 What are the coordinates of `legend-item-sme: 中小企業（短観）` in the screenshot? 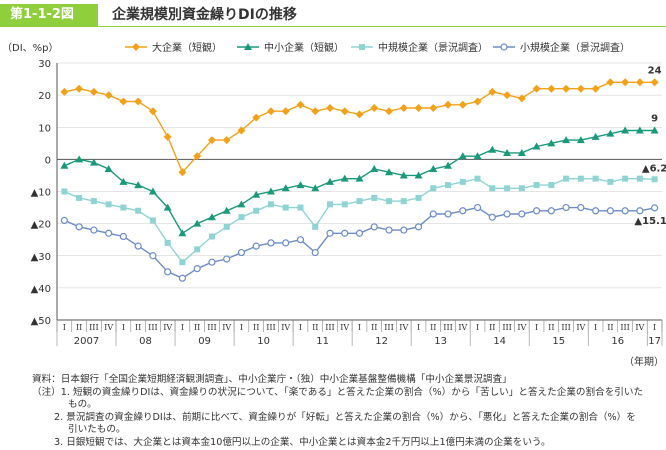 It's located at (290, 47).